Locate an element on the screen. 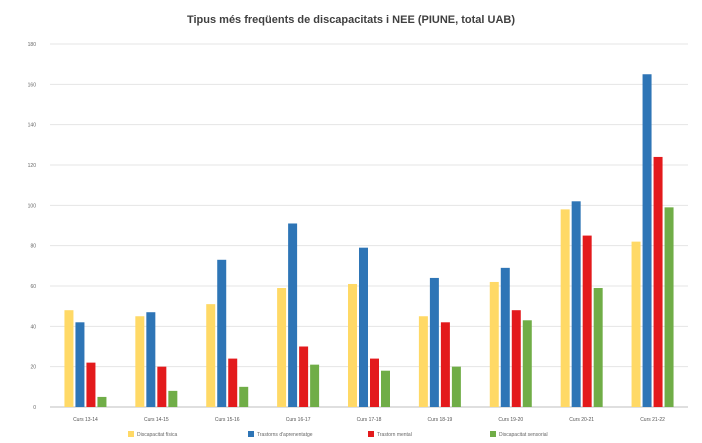  y-tick-label: 160 is located at coordinates (32, 85).